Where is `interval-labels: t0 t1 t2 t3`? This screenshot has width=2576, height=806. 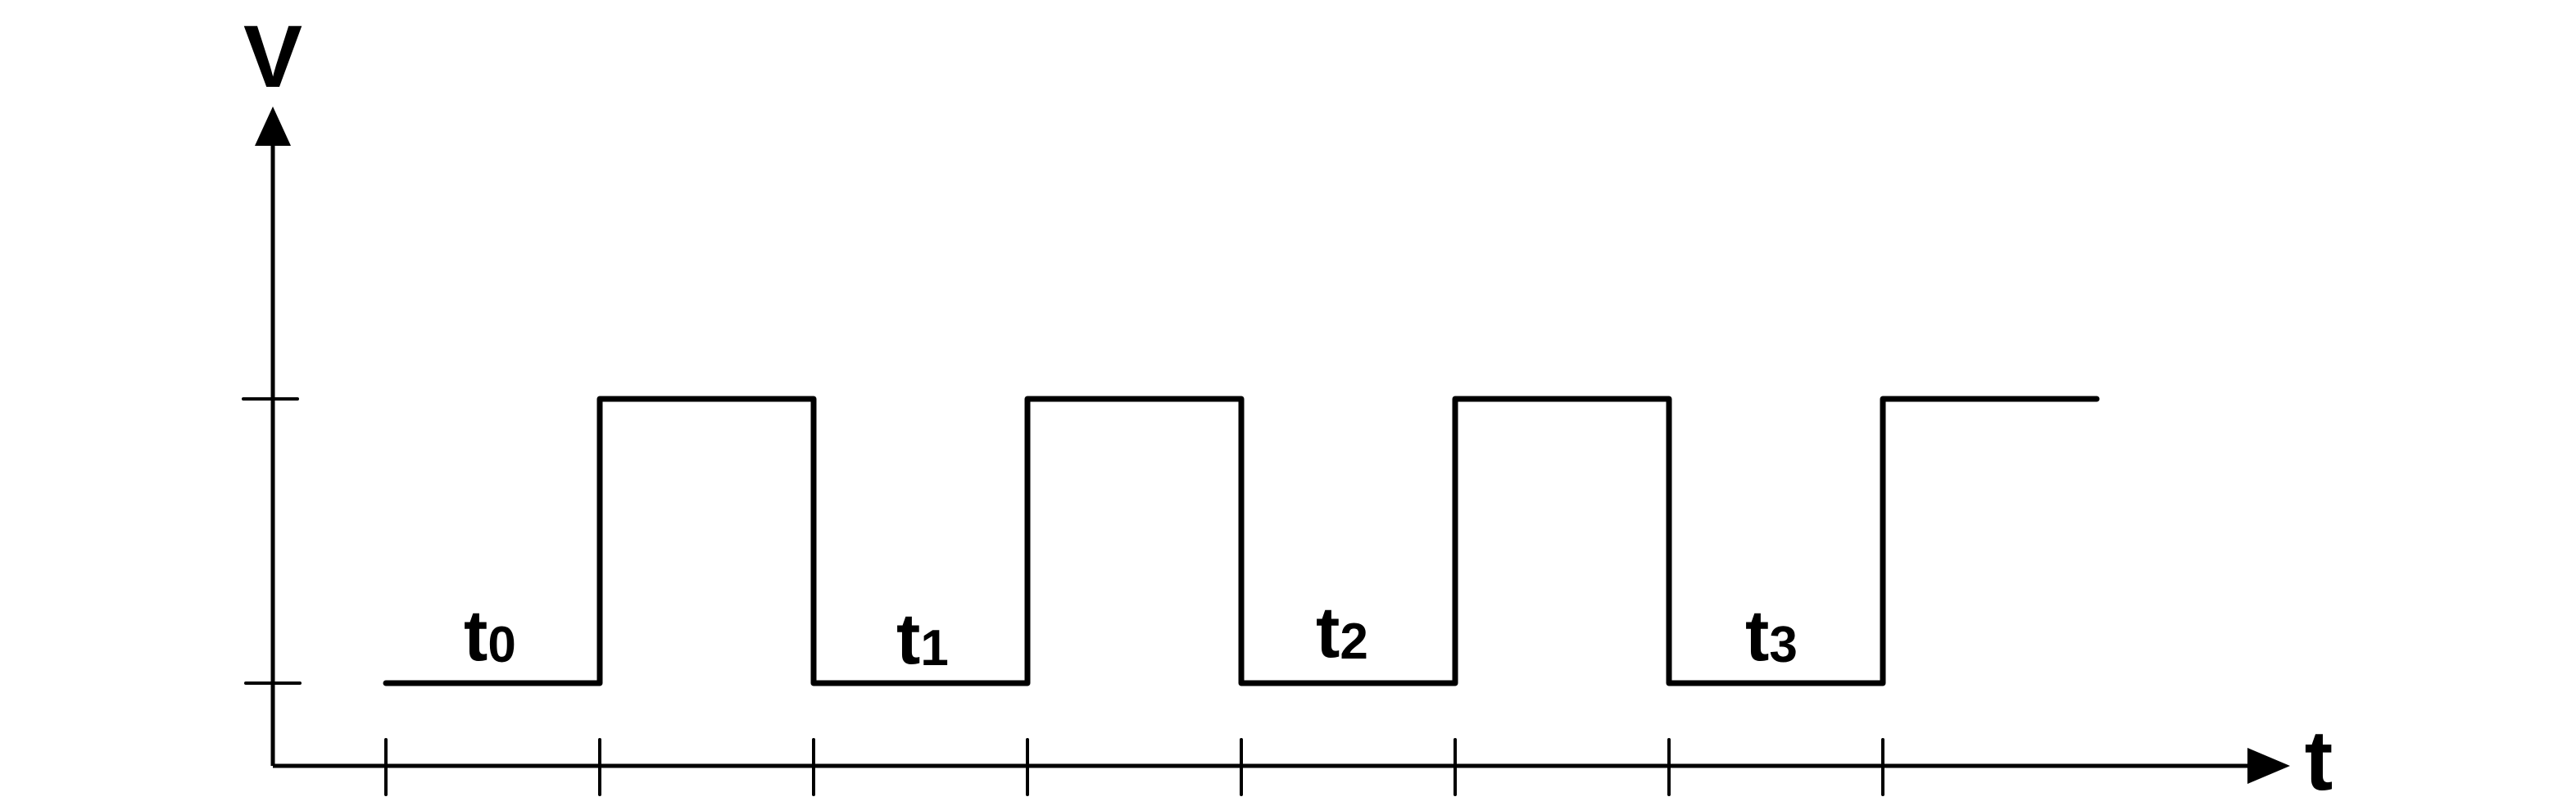 interval-labels: t0 t1 t2 t3 is located at coordinates (1131, 635).